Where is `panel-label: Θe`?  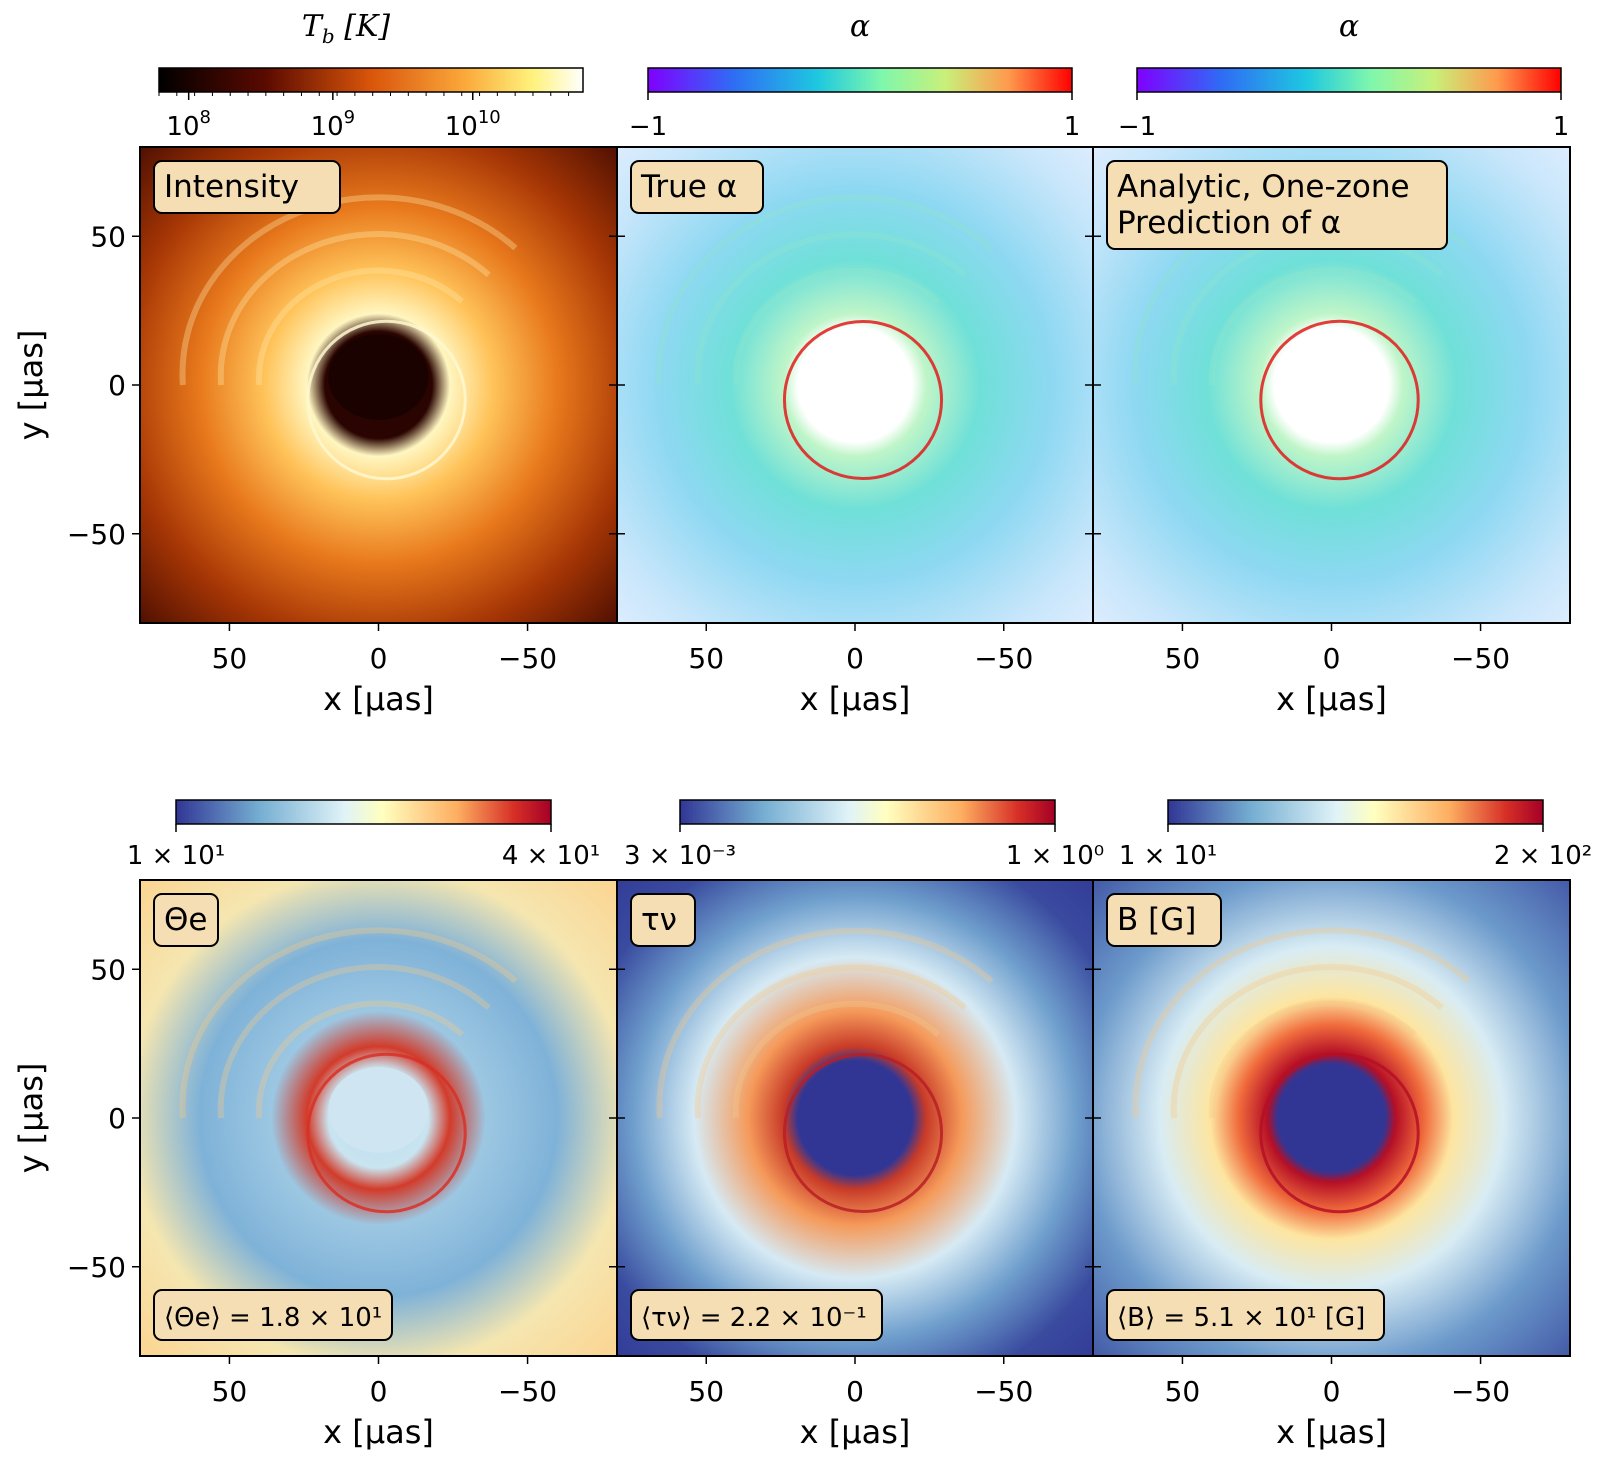 panel-label: Θe is located at coordinates (185, 920).